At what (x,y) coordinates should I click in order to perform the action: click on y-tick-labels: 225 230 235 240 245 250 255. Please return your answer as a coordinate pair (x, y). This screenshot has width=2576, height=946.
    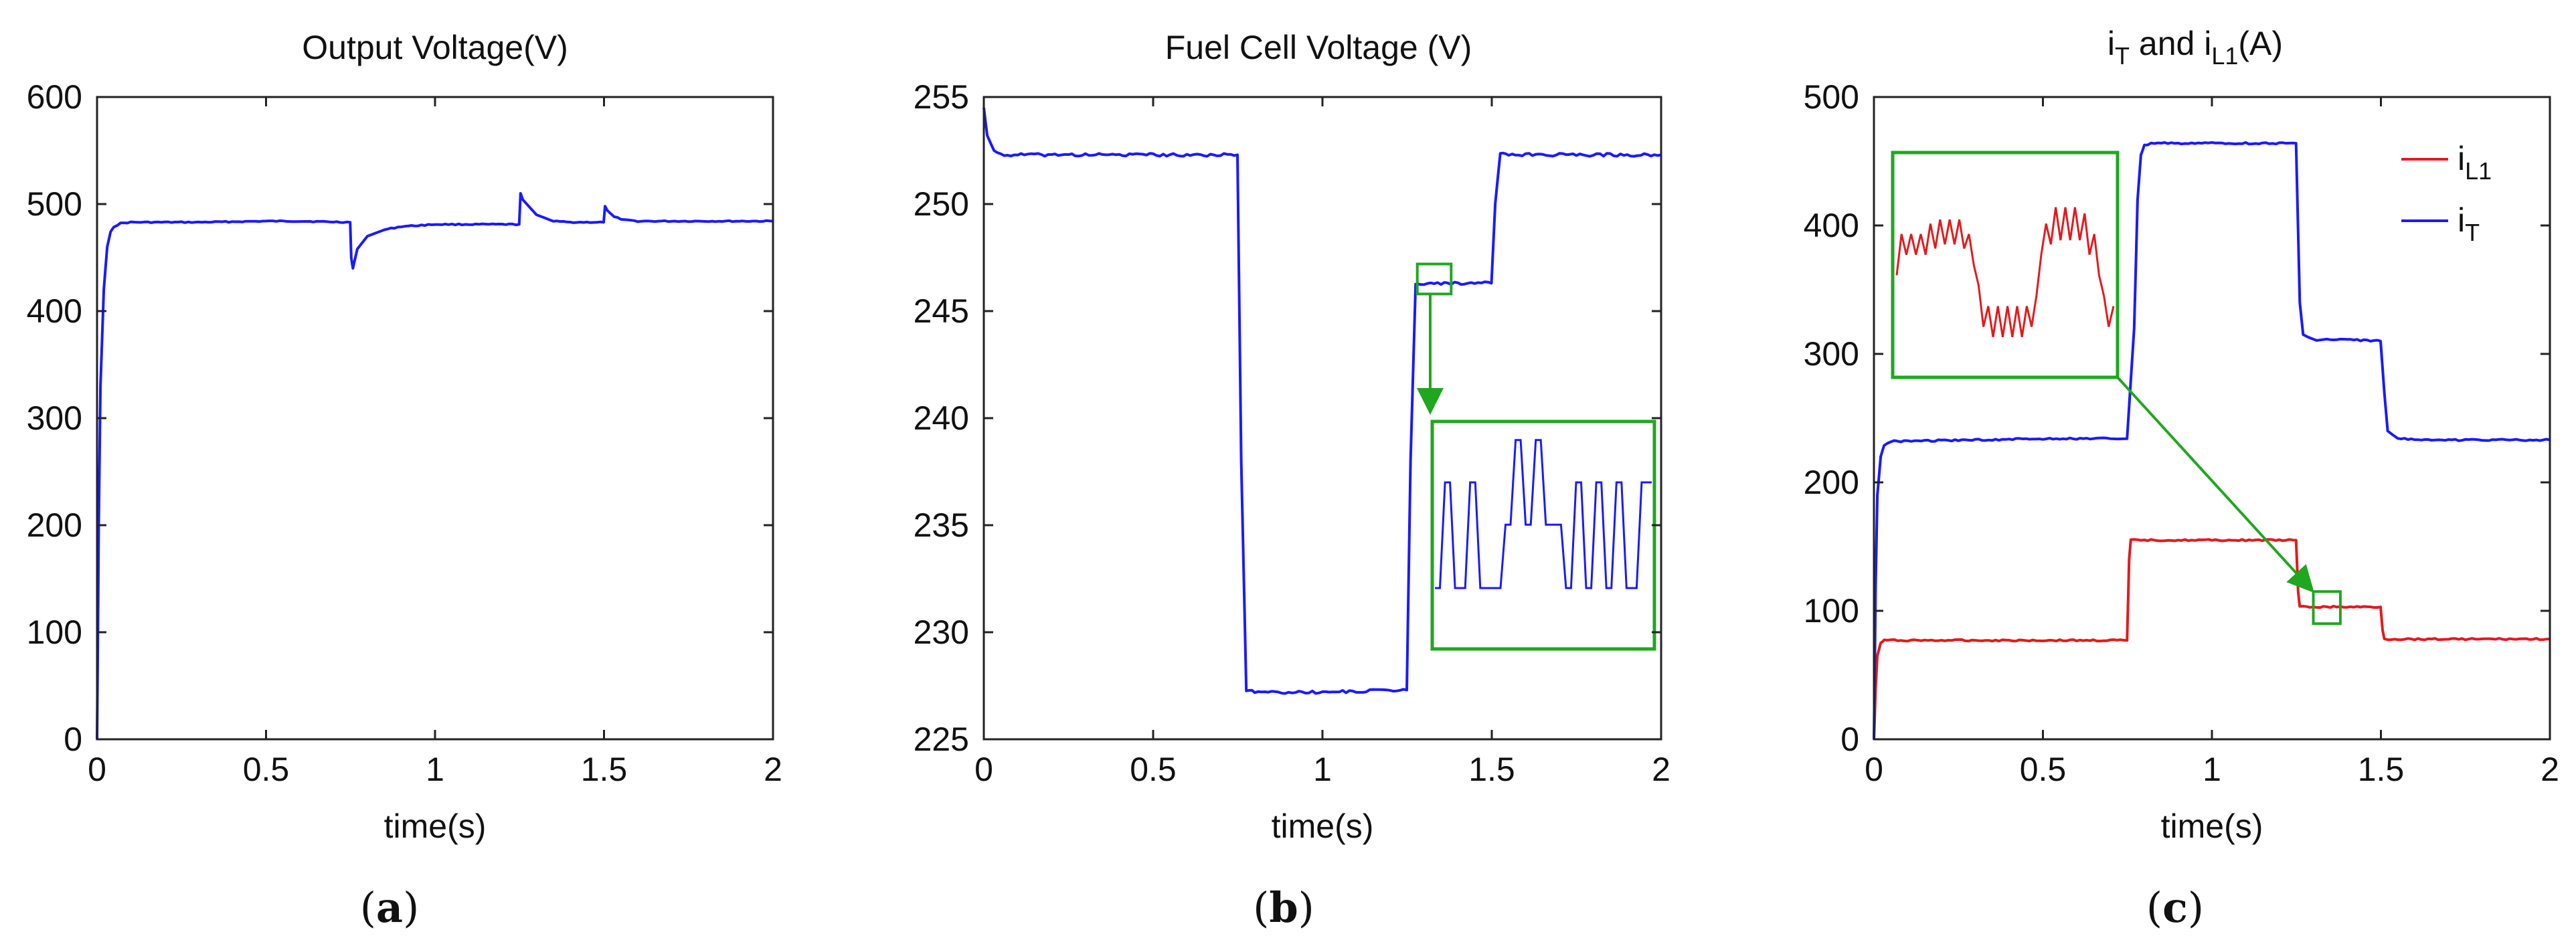
    Looking at the image, I should click on (941, 418).